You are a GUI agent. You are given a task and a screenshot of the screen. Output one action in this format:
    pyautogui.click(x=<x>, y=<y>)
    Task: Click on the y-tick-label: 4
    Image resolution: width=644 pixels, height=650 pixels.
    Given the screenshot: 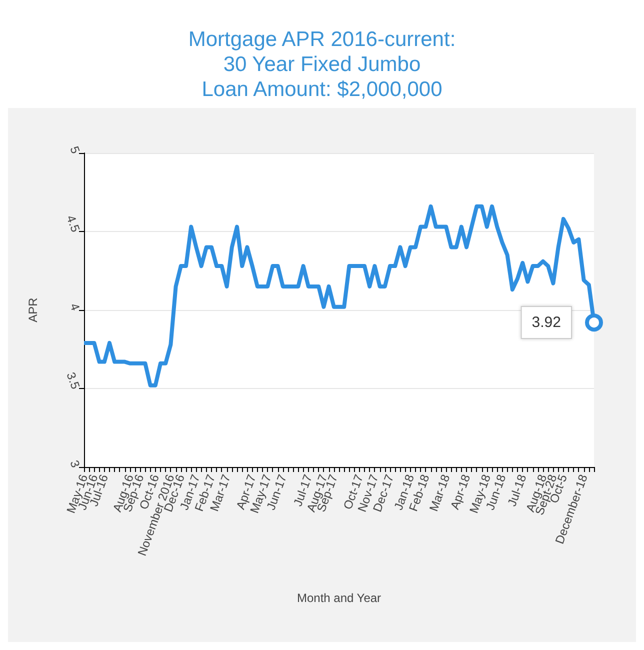 What is the action you would take?
    pyautogui.click(x=75, y=307)
    